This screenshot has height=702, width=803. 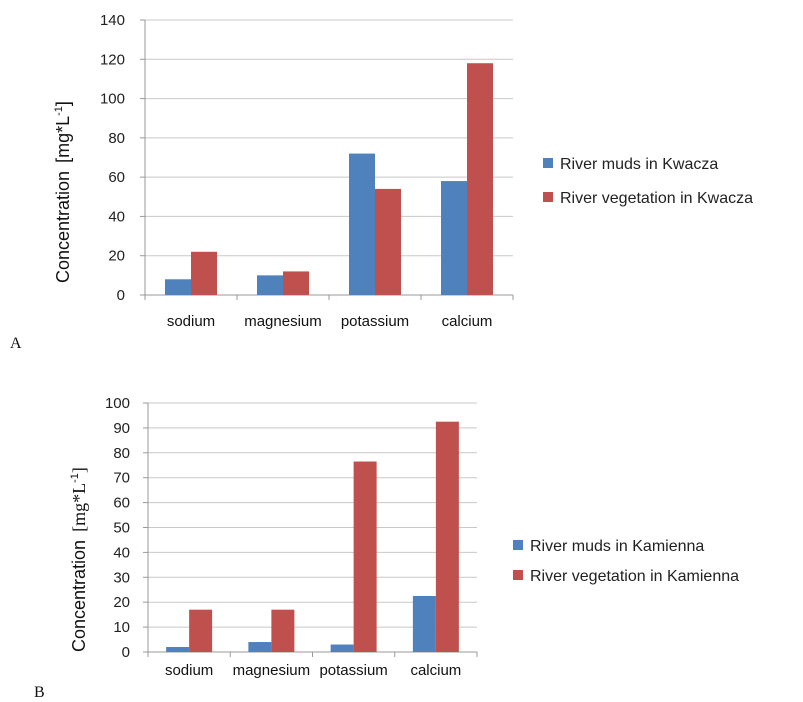 I want to click on chart-a-category-label: potassium, so click(x=375, y=321).